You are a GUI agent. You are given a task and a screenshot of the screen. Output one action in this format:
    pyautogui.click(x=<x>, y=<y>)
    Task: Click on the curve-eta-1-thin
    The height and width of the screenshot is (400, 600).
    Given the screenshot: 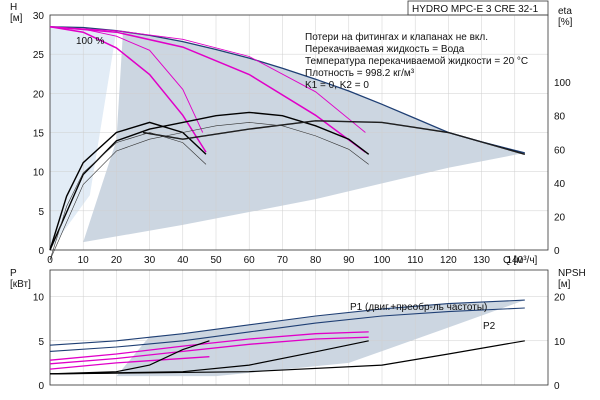 What is the action you would take?
    pyautogui.click(x=128, y=196)
    